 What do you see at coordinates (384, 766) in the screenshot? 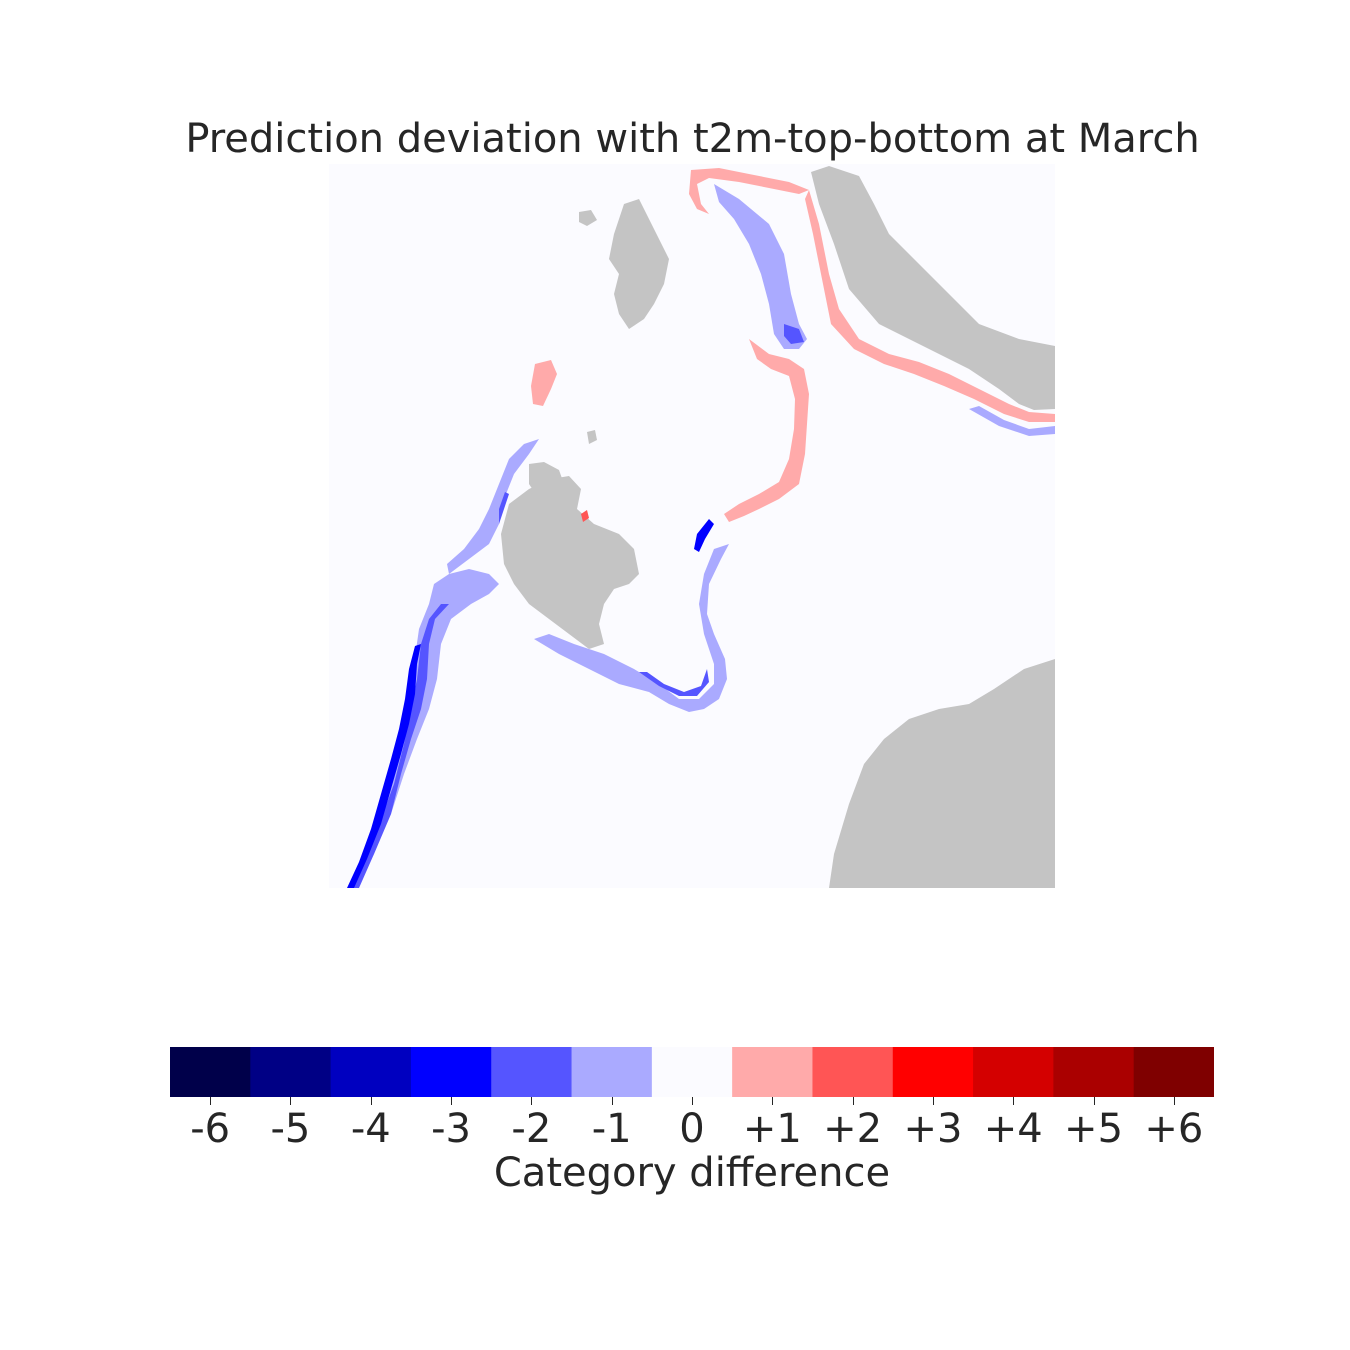
I see `band-minus3-west` at bounding box center [384, 766].